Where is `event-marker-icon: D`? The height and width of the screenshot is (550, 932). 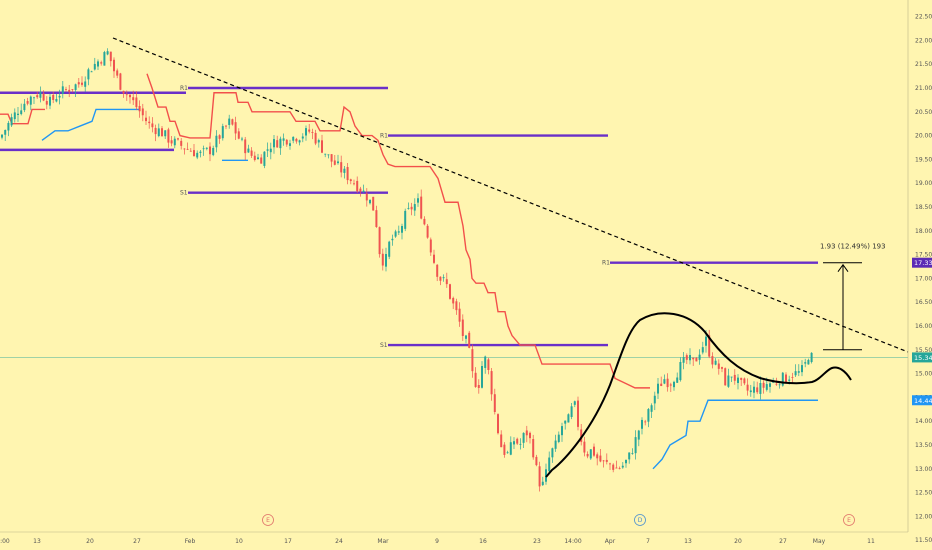 event-marker-icon: D is located at coordinates (640, 520).